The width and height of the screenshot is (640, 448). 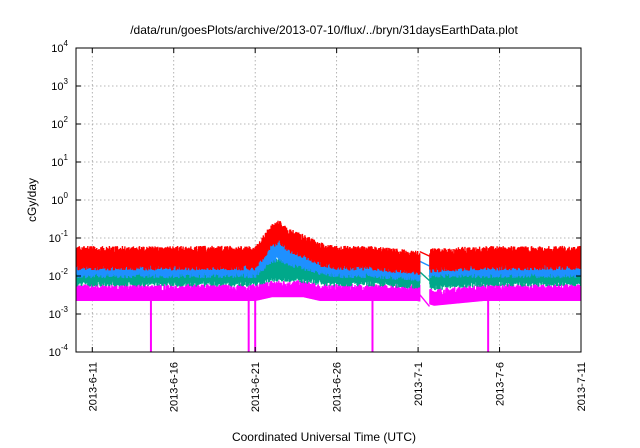 I want to click on y-tick-label: 10⁻³, so click(x=59, y=313).